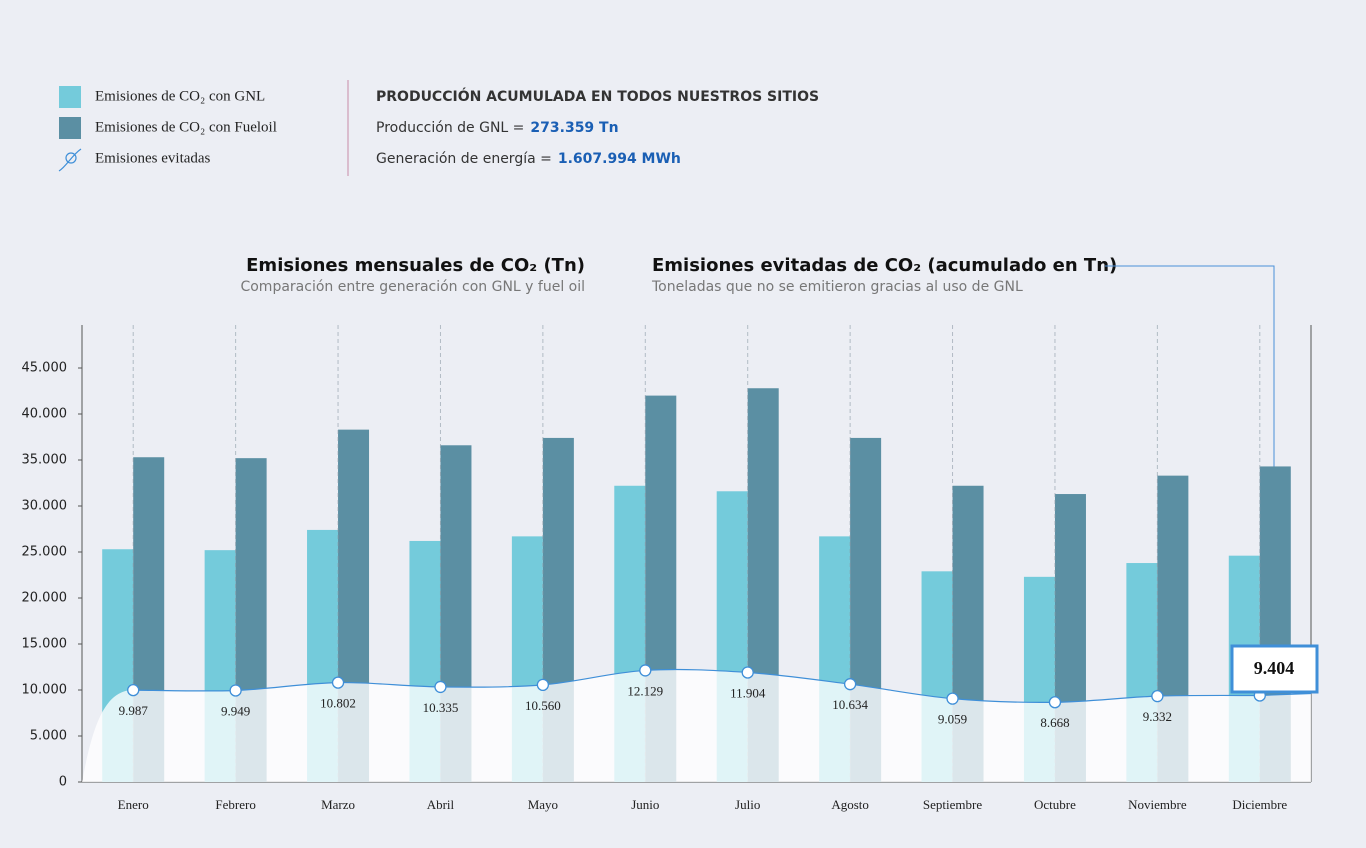  I want to click on x-tick-label: Enero, so click(133, 804).